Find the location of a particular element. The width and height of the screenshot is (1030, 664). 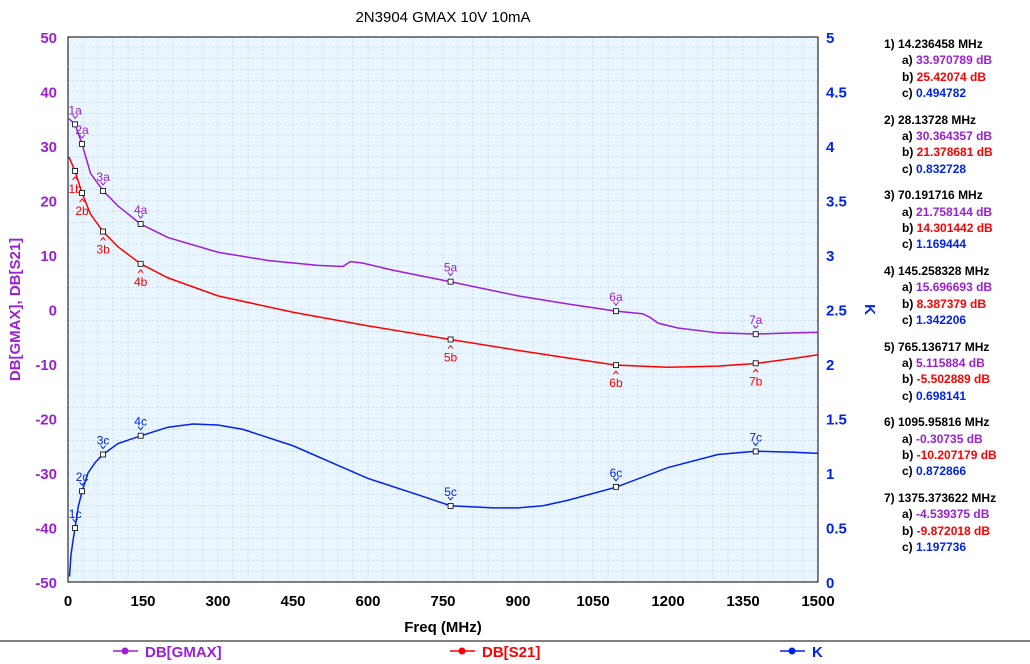

y2-tick-label: 1.5 is located at coordinates (836, 420).